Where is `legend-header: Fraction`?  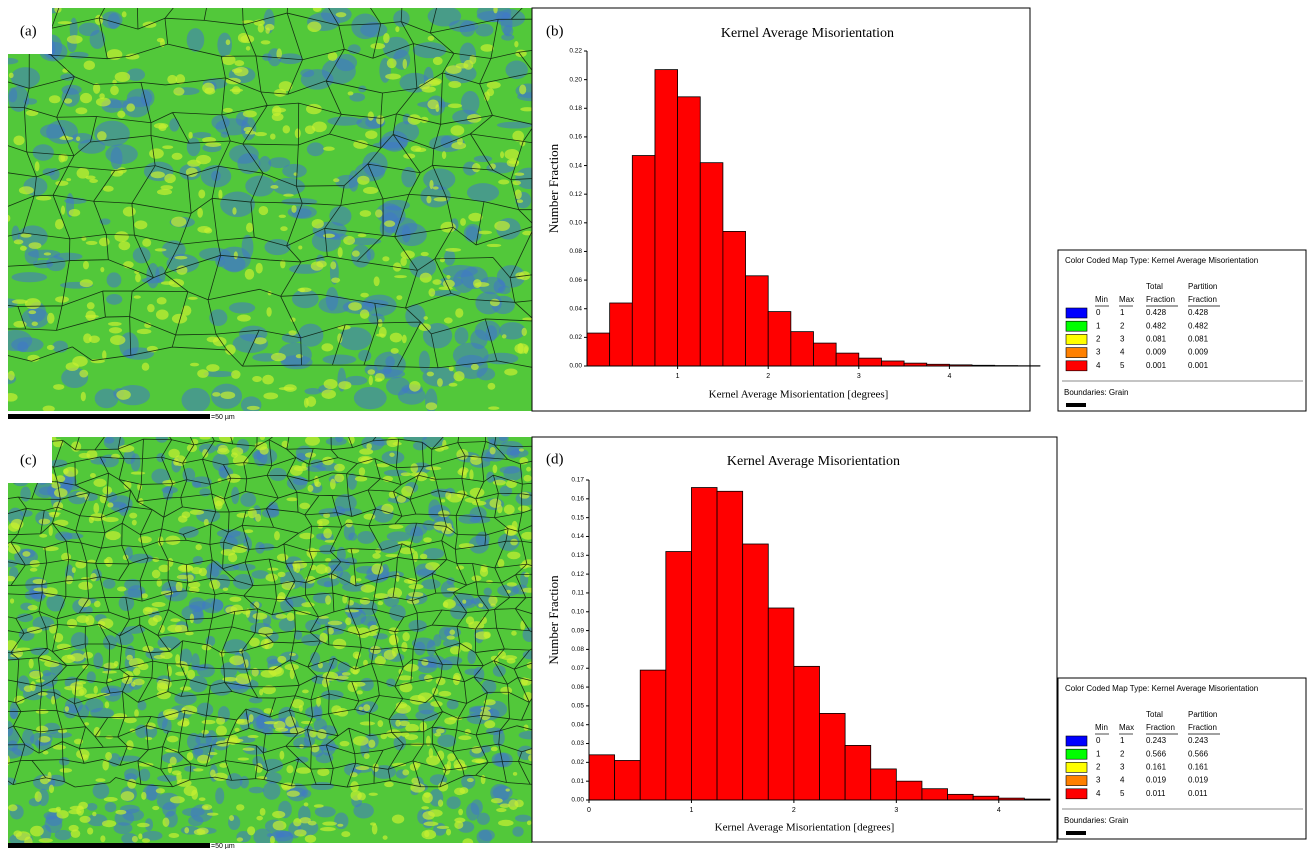 legend-header: Fraction is located at coordinates (1202, 299).